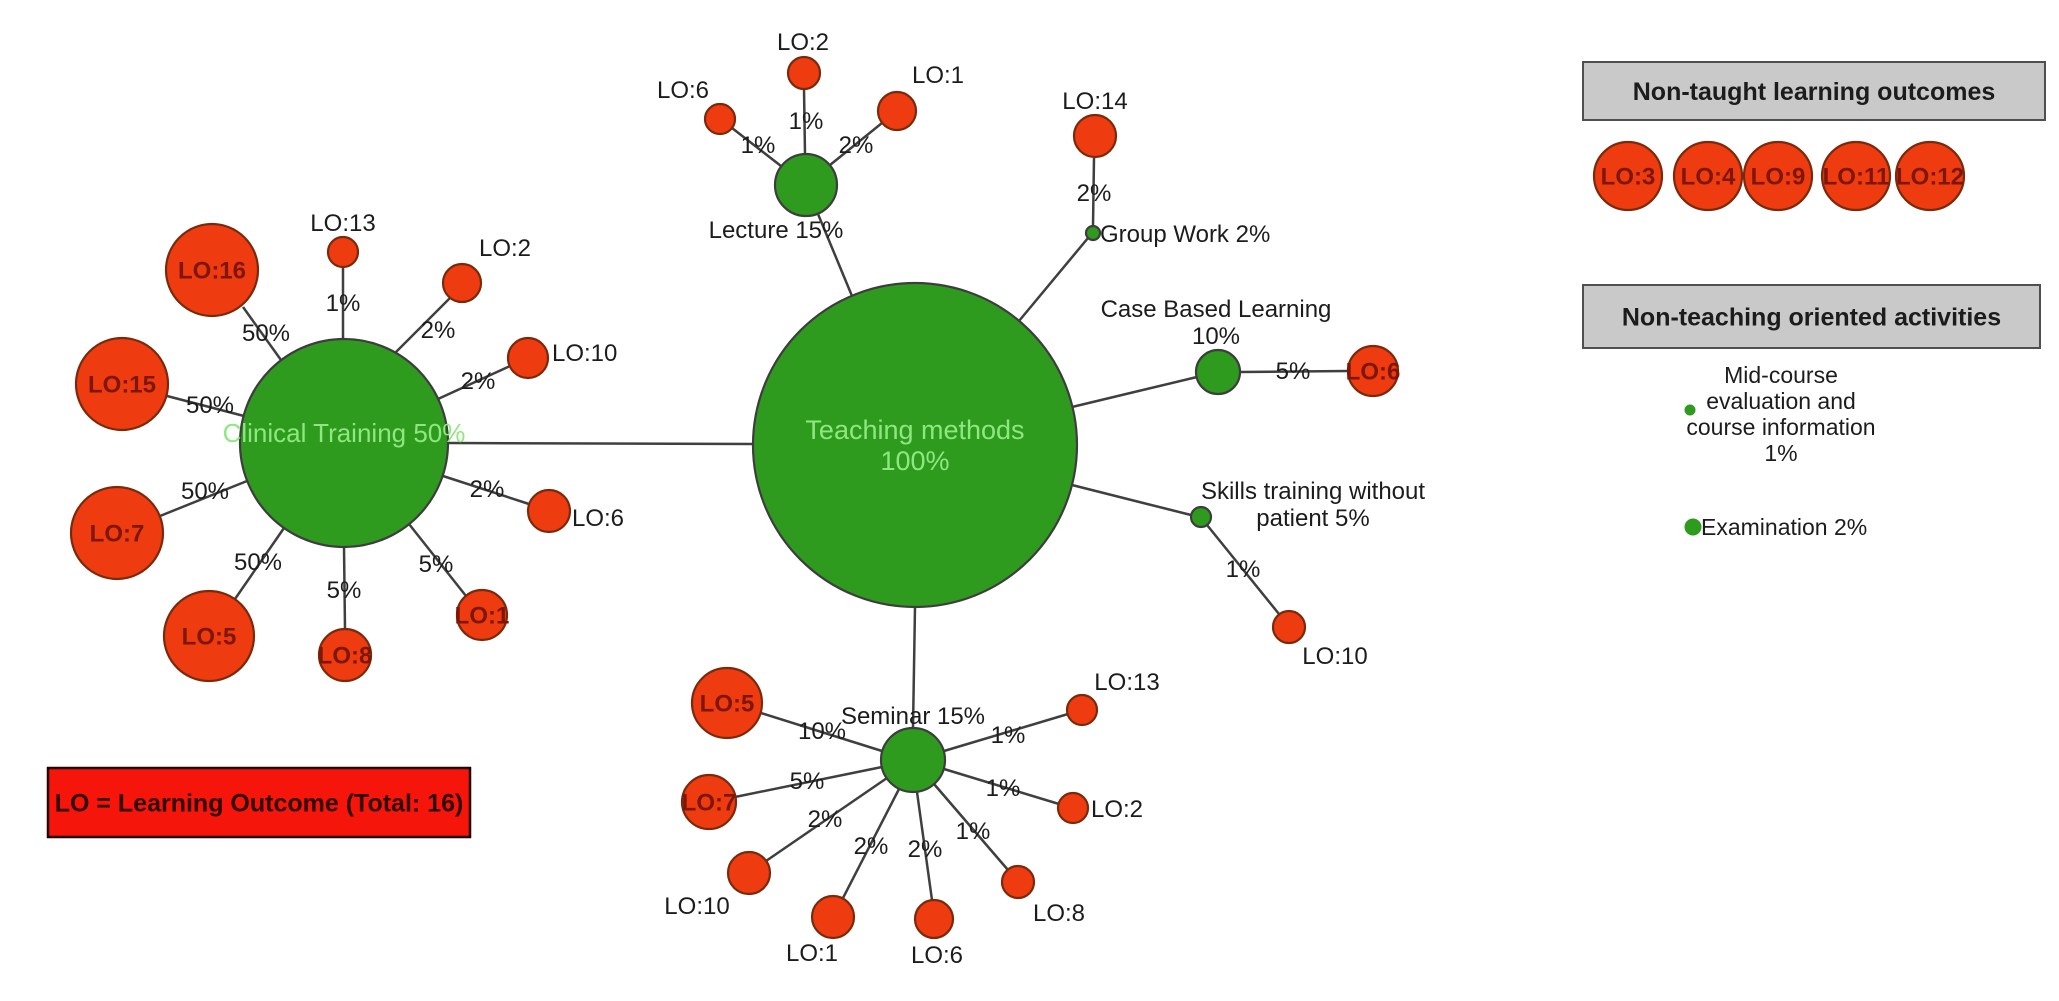 The image size is (2059, 1001). Describe the element at coordinates (1059, 913) in the screenshot. I see `node-label-seminar-lo8: LO:8` at that location.